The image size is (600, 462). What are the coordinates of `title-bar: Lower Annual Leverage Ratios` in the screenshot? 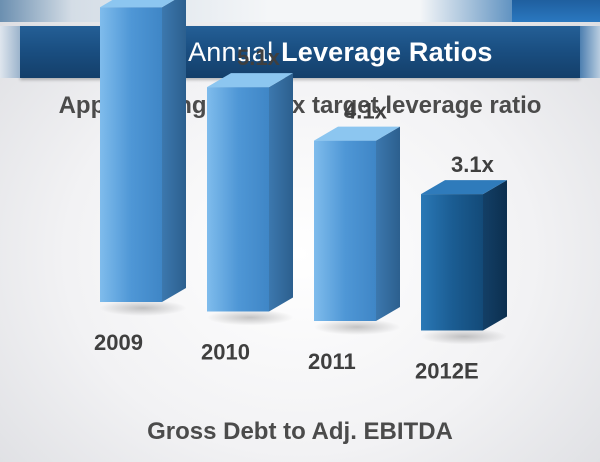 It's located at (300, 52).